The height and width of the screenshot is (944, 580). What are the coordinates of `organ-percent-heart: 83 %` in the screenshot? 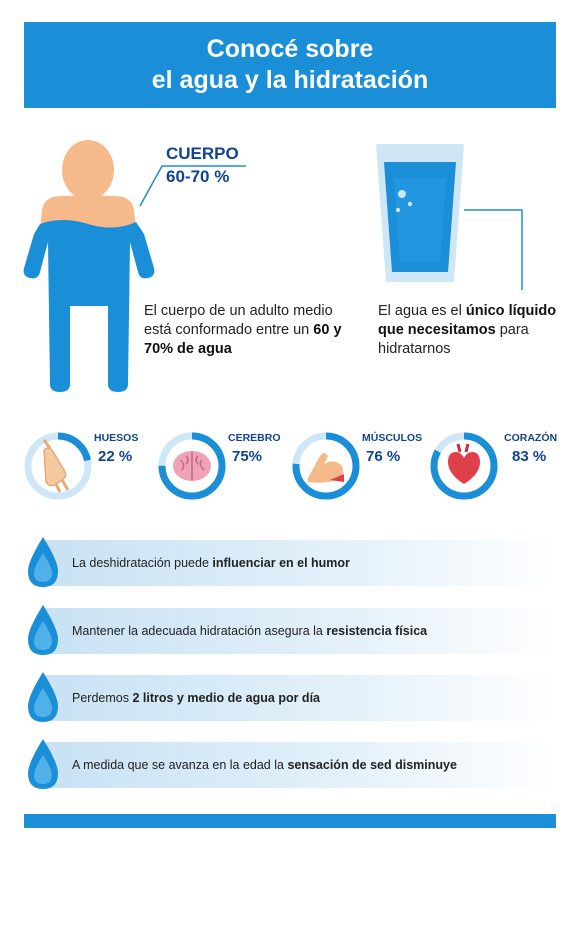 It's located at (529, 456).